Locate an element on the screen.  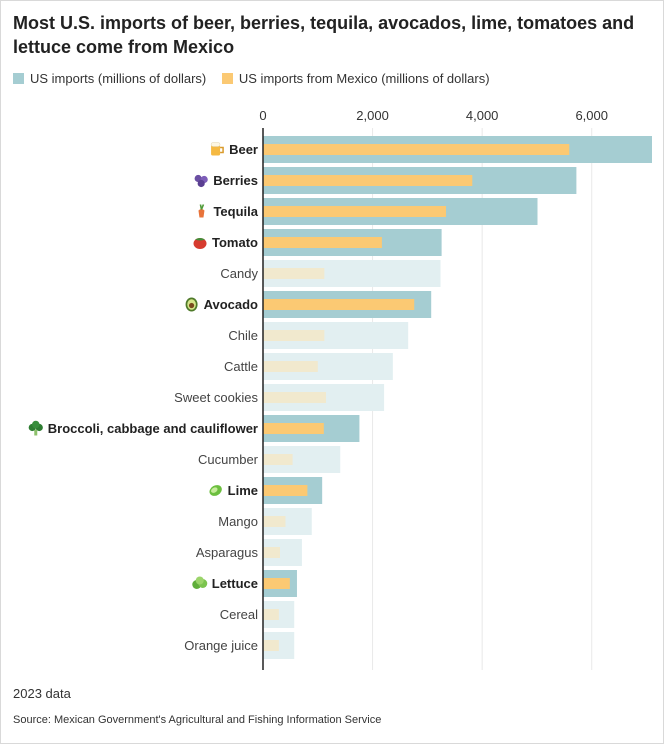
legend-swatch-mexico is located at coordinates (227, 78).